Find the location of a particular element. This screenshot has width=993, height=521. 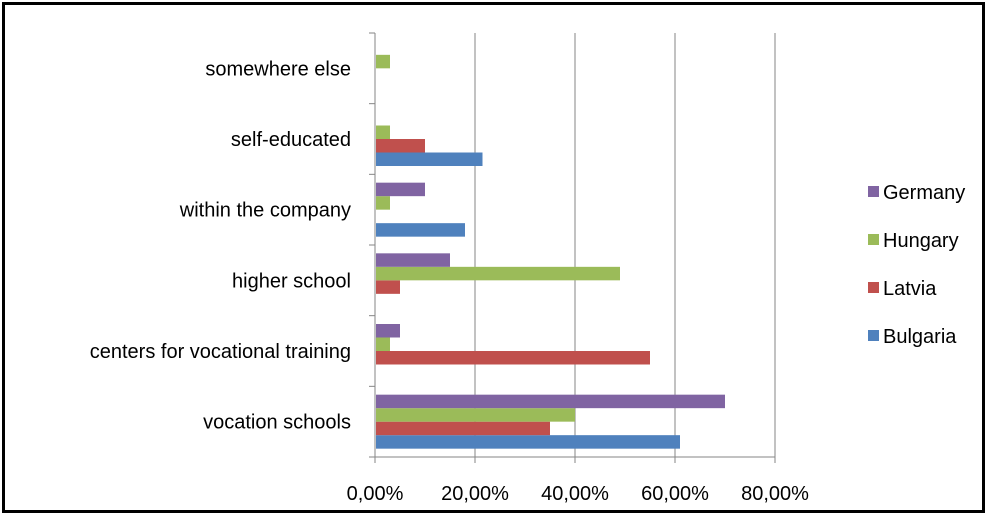

legend-item-germany: Germany is located at coordinates (916, 193).